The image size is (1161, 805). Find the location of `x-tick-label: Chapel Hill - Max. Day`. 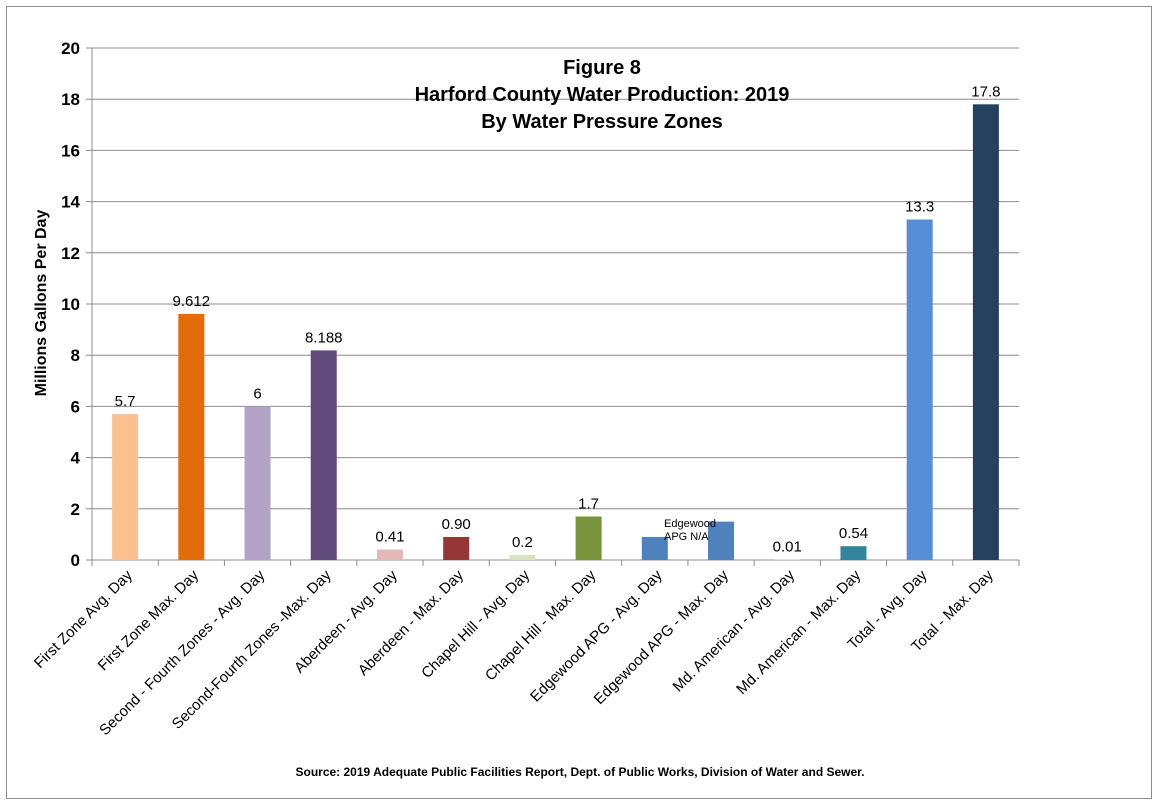

x-tick-label: Chapel Hill - Max. Day is located at coordinates (541, 625).